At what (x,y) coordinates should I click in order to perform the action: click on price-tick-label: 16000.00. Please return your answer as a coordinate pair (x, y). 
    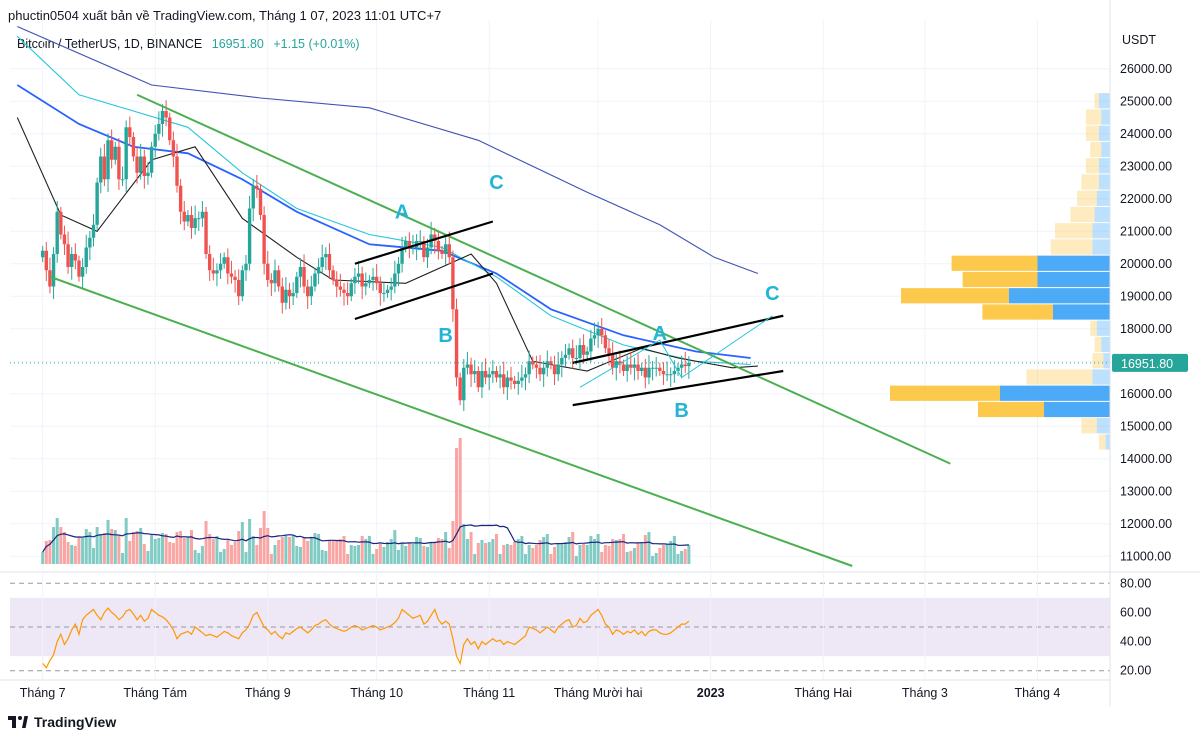
    Looking at the image, I should click on (1146, 394).